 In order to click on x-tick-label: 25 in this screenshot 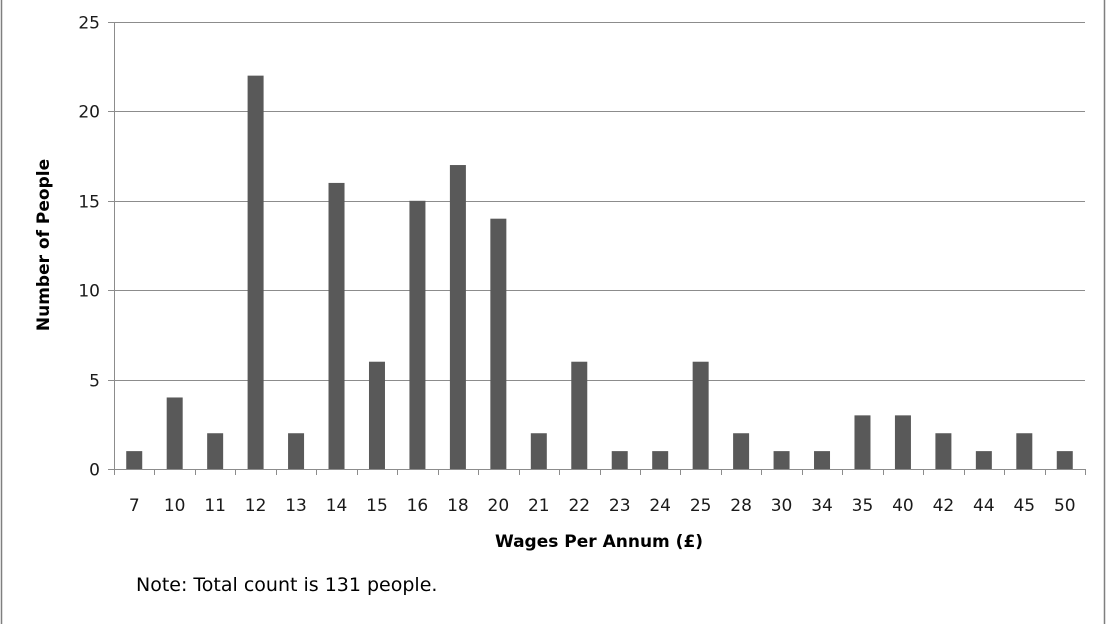, I will do `click(701, 506)`.